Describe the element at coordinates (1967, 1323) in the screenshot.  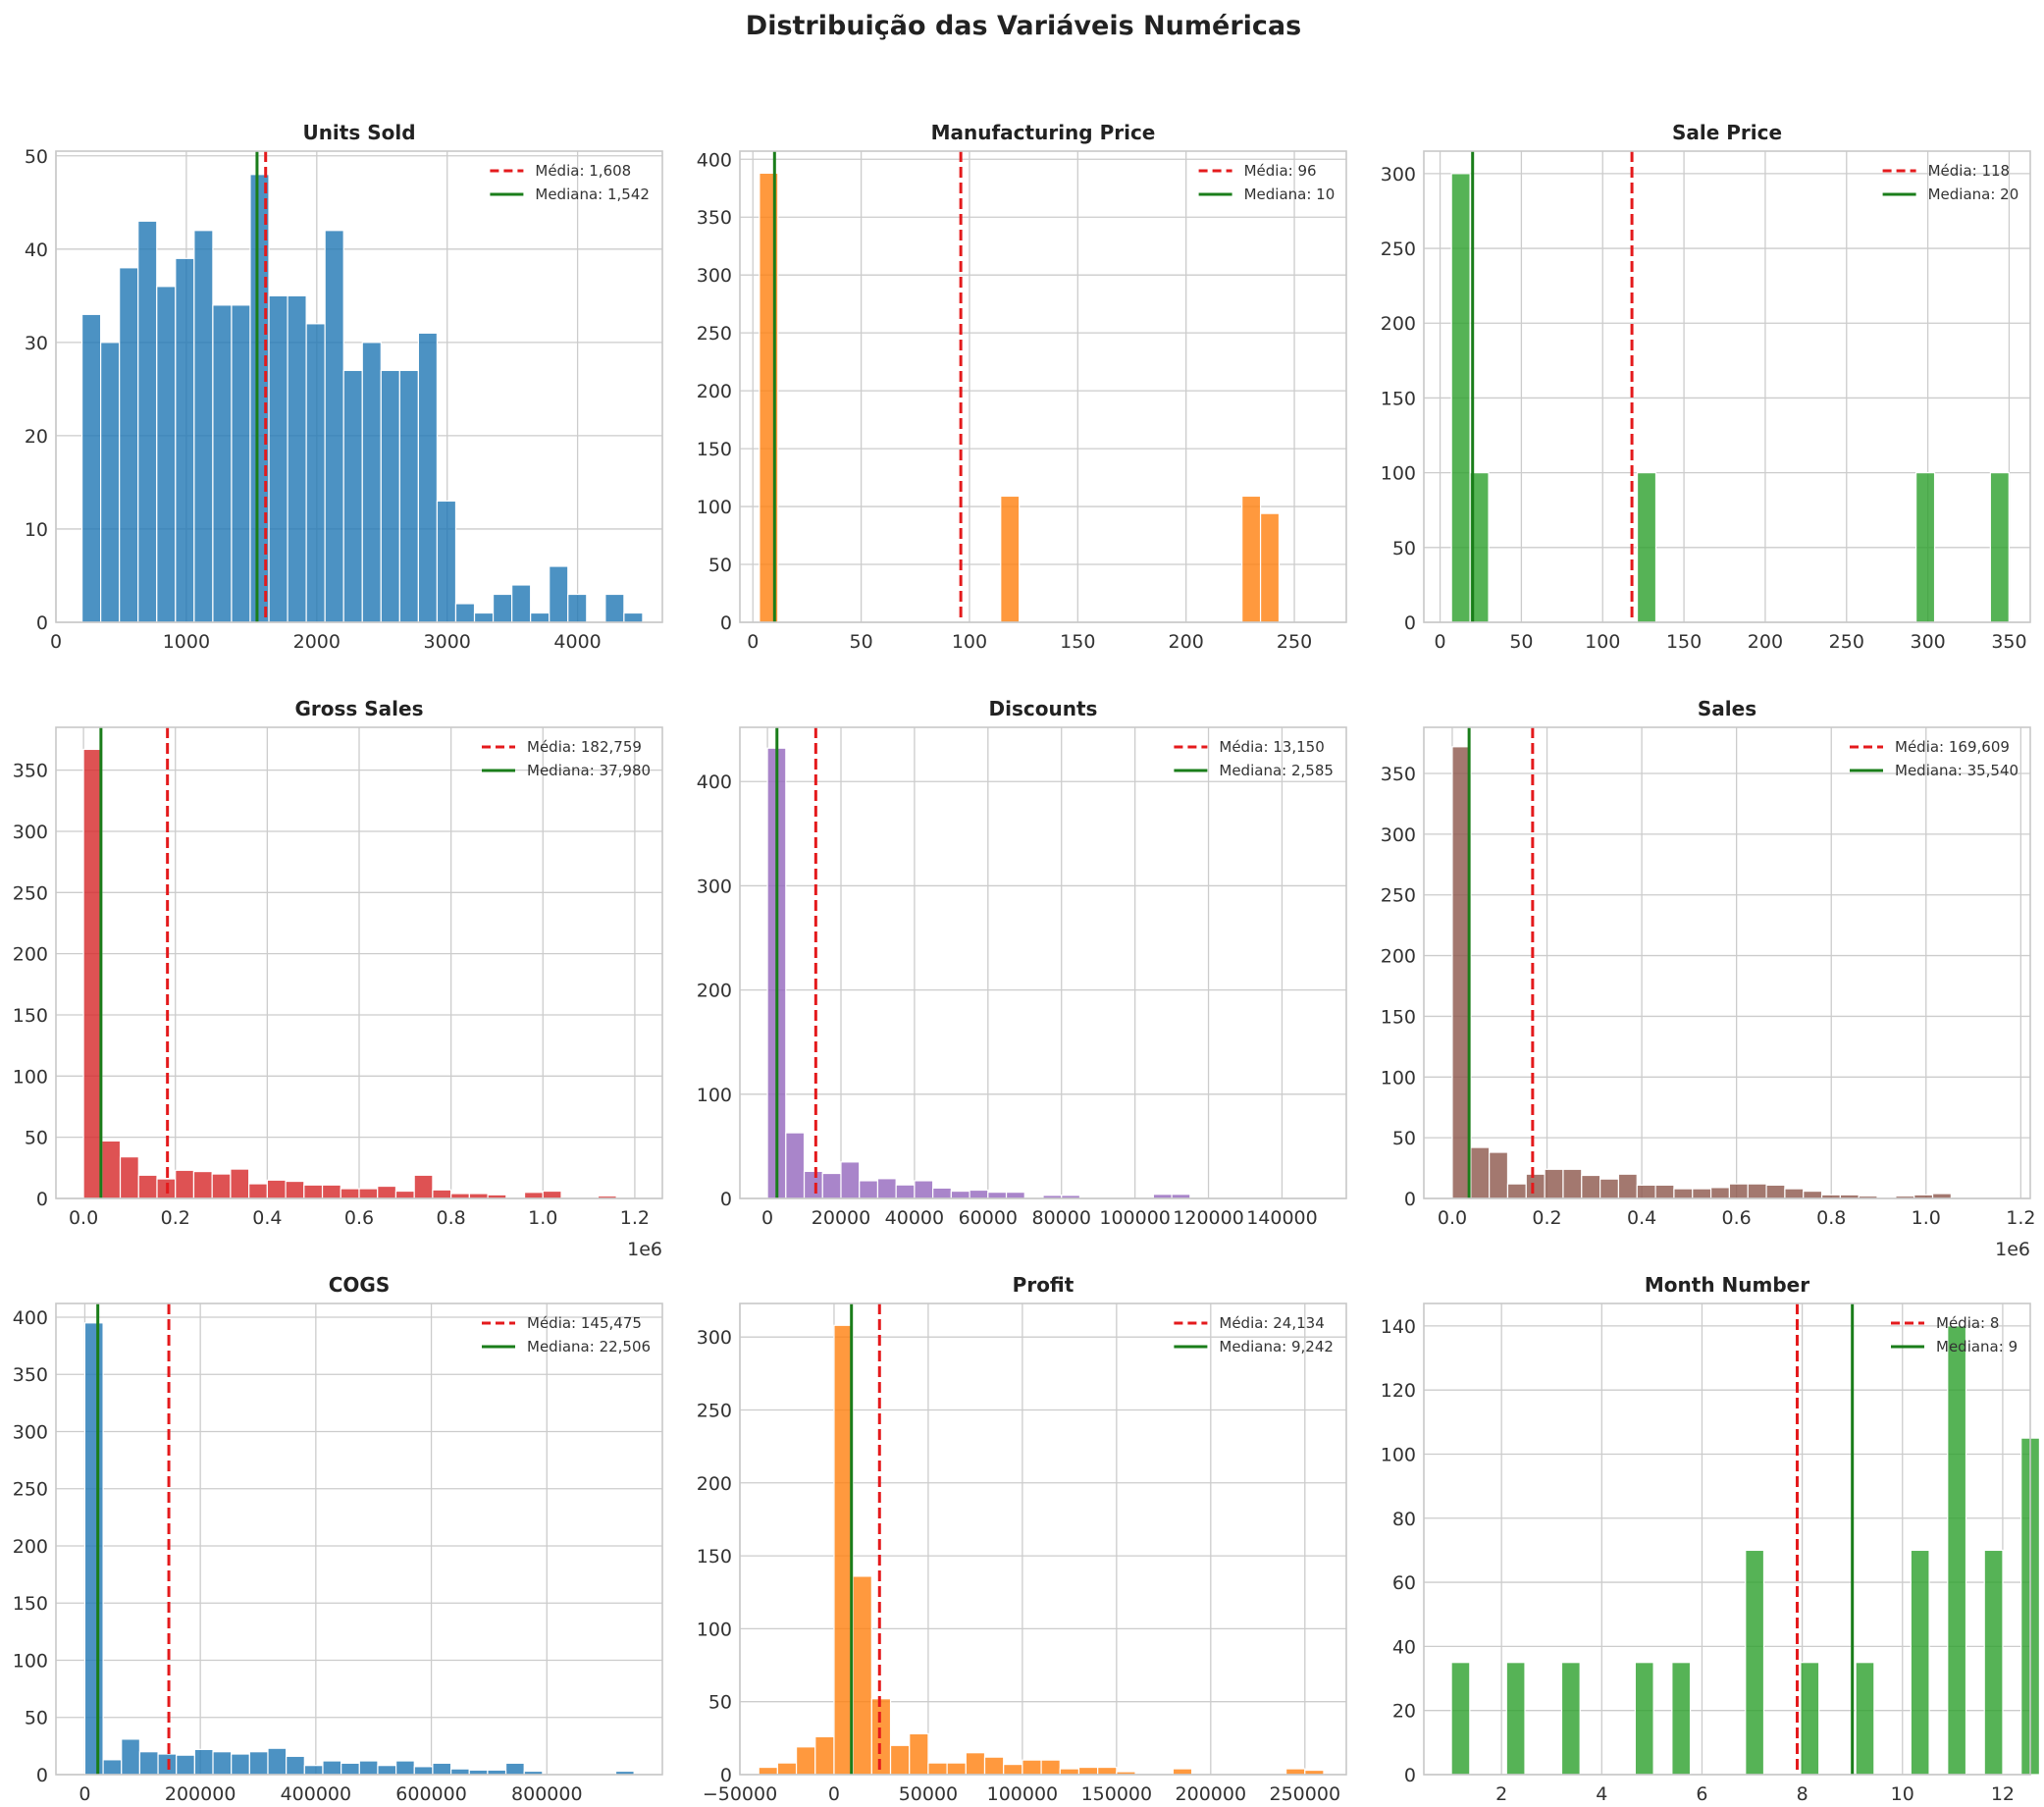
I see `legend-mean-label: Média: 8` at that location.